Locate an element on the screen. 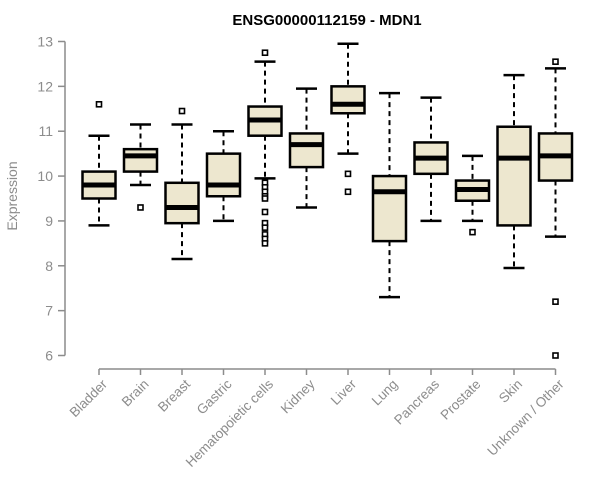 This screenshot has width=600, height=500. x-category-label: Kidney is located at coordinates (298, 396).